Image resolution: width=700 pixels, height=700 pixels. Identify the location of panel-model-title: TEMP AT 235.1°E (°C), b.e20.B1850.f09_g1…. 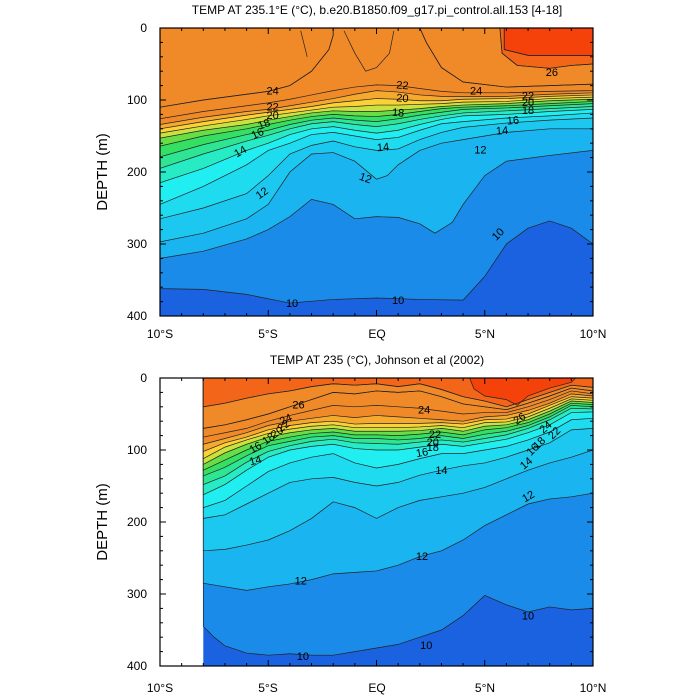
(377, 10).